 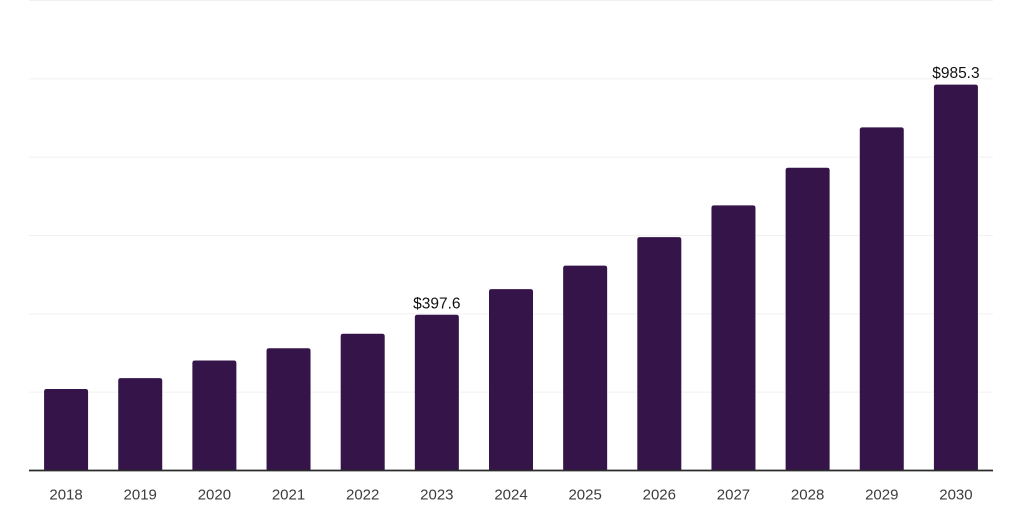 I want to click on x-tick-label-2028: 2028, so click(x=807, y=495).